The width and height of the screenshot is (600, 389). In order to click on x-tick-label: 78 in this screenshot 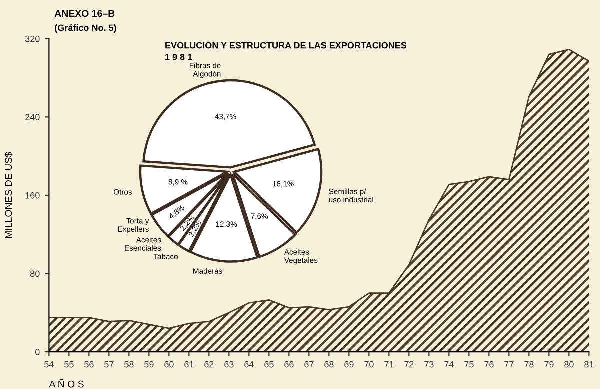, I will do `click(529, 364)`.